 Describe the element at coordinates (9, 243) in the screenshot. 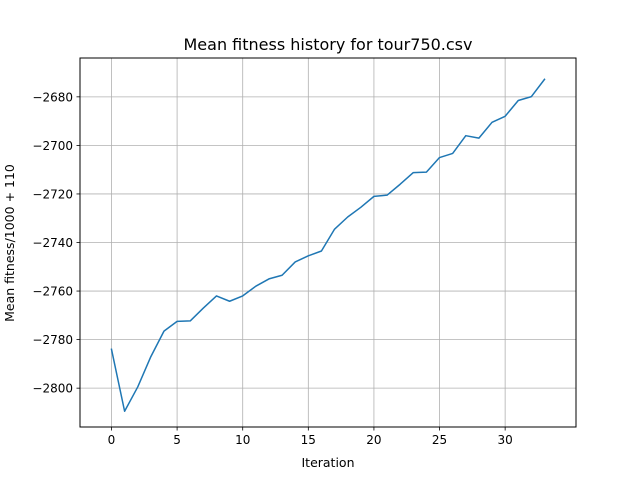

I see `y-axis-label: Mean fitness/1000 + 110` at that location.